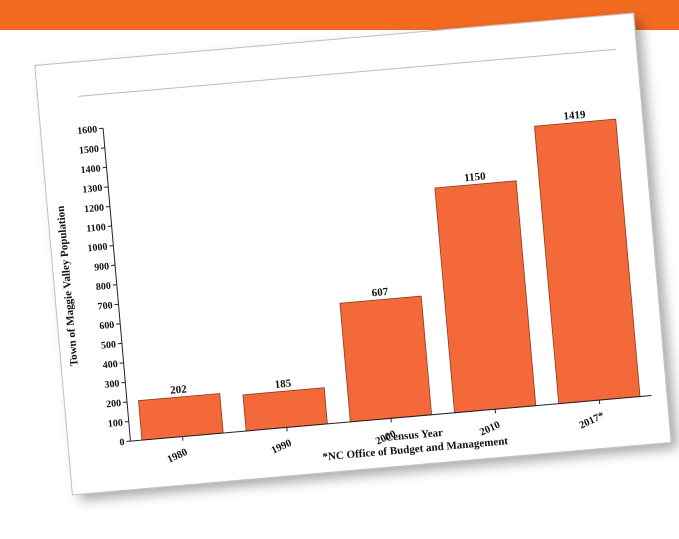  Describe the element at coordinates (109, 345) in the screenshot. I see `y-tick-label: 500` at that location.